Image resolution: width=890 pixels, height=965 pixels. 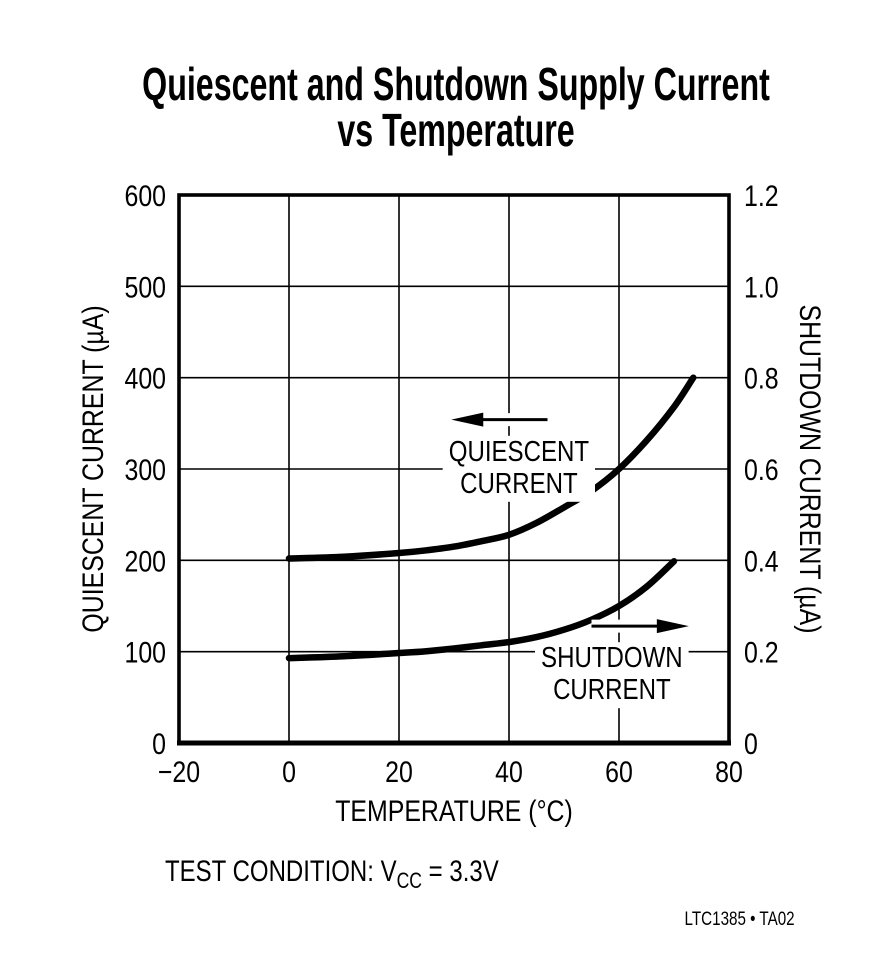 I want to click on x-tick-label: 20, so click(x=399, y=772).